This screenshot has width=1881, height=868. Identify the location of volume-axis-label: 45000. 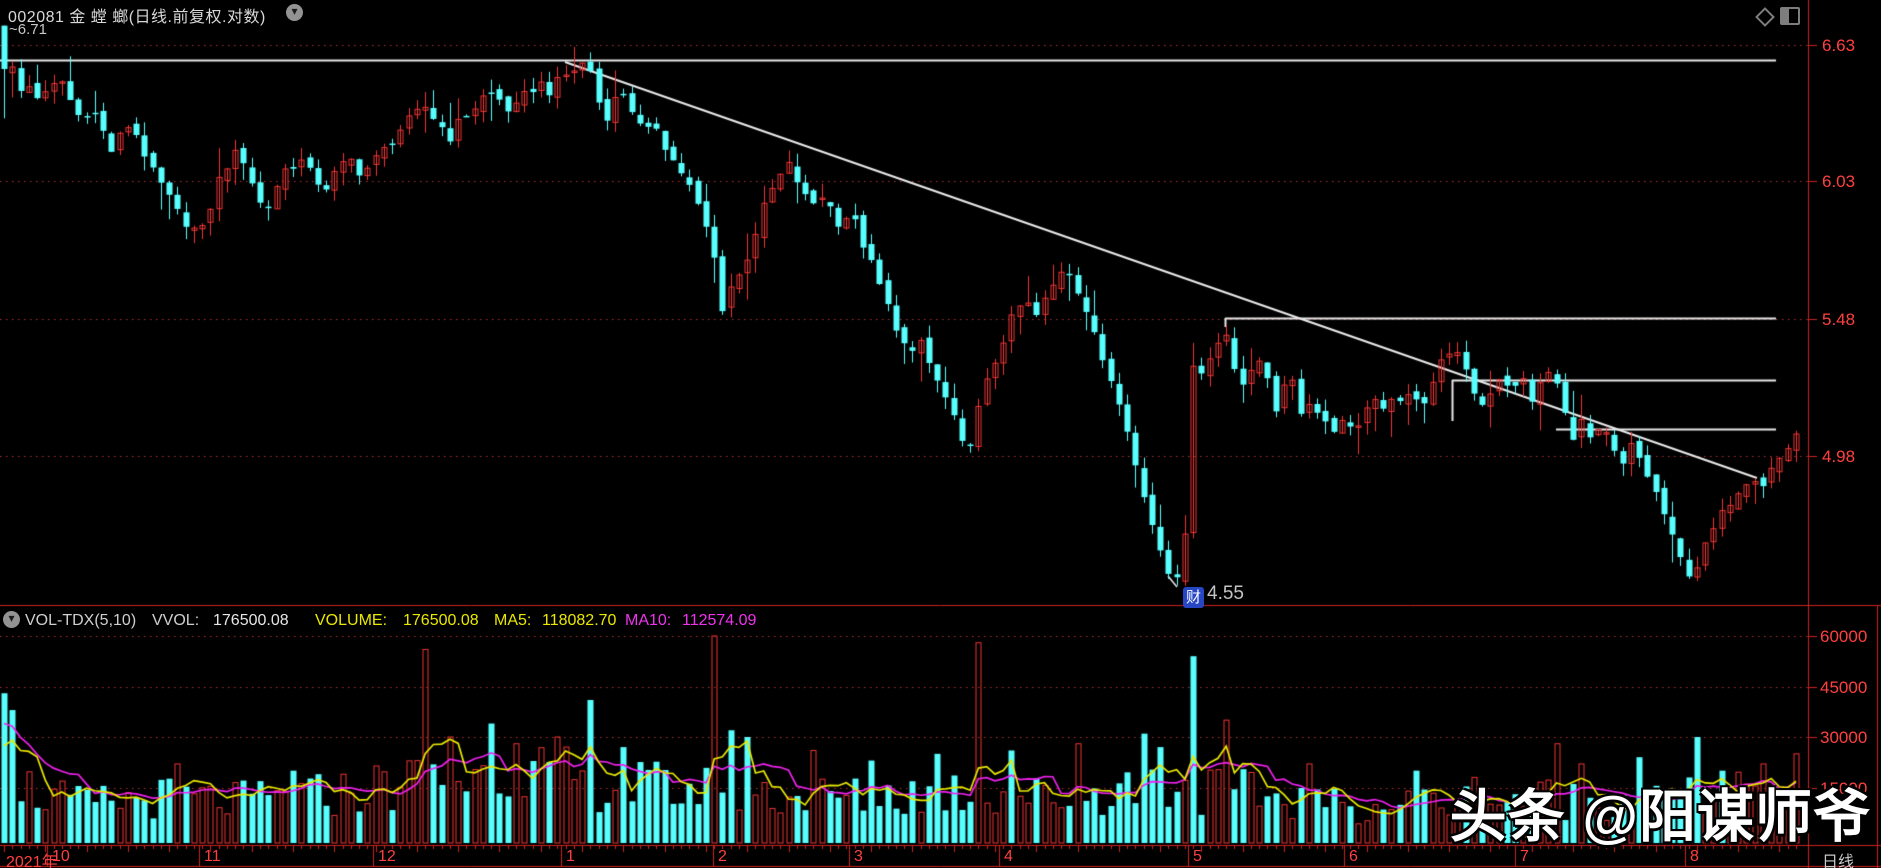
(1844, 687).